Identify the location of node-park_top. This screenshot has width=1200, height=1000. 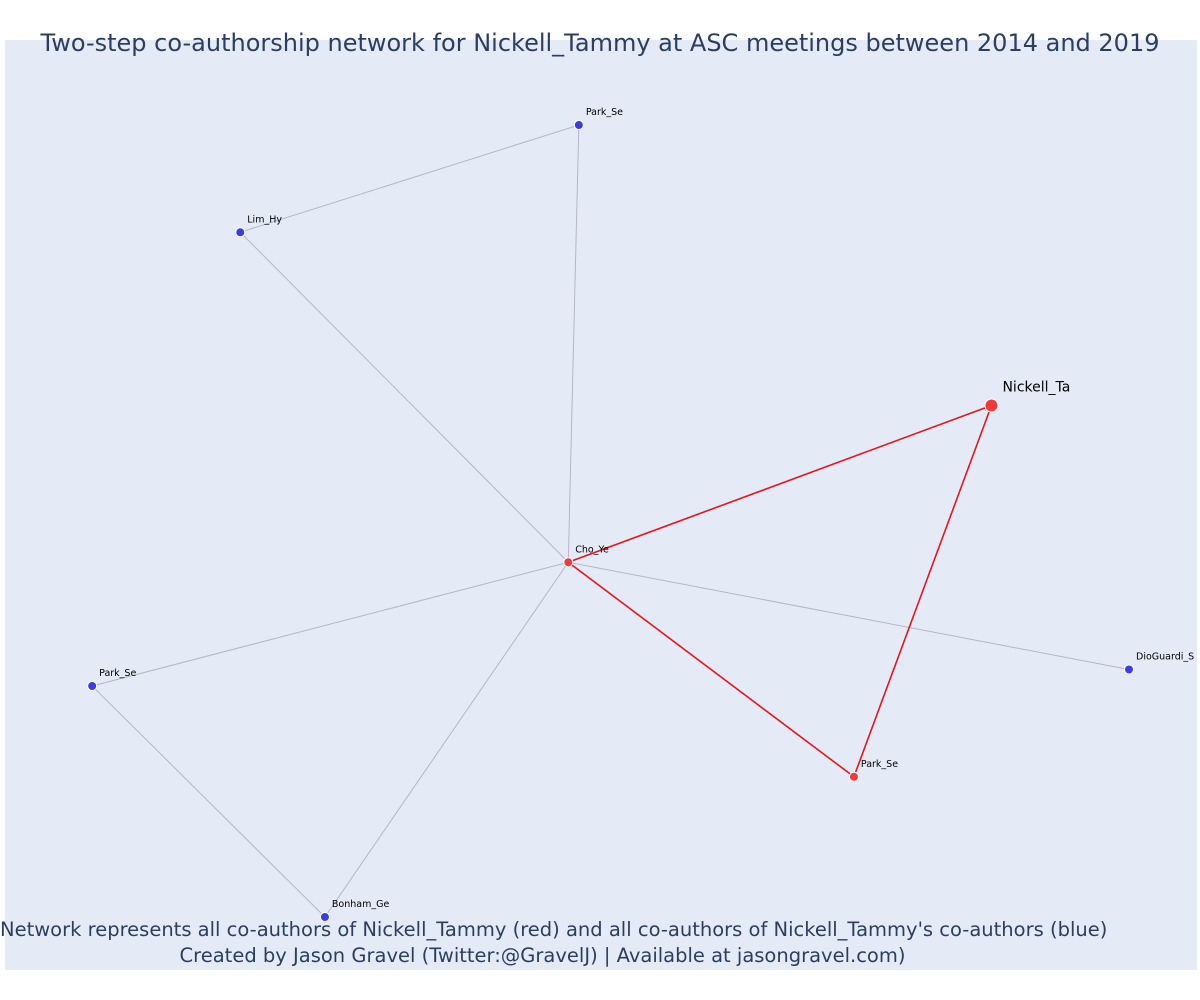
(578, 125).